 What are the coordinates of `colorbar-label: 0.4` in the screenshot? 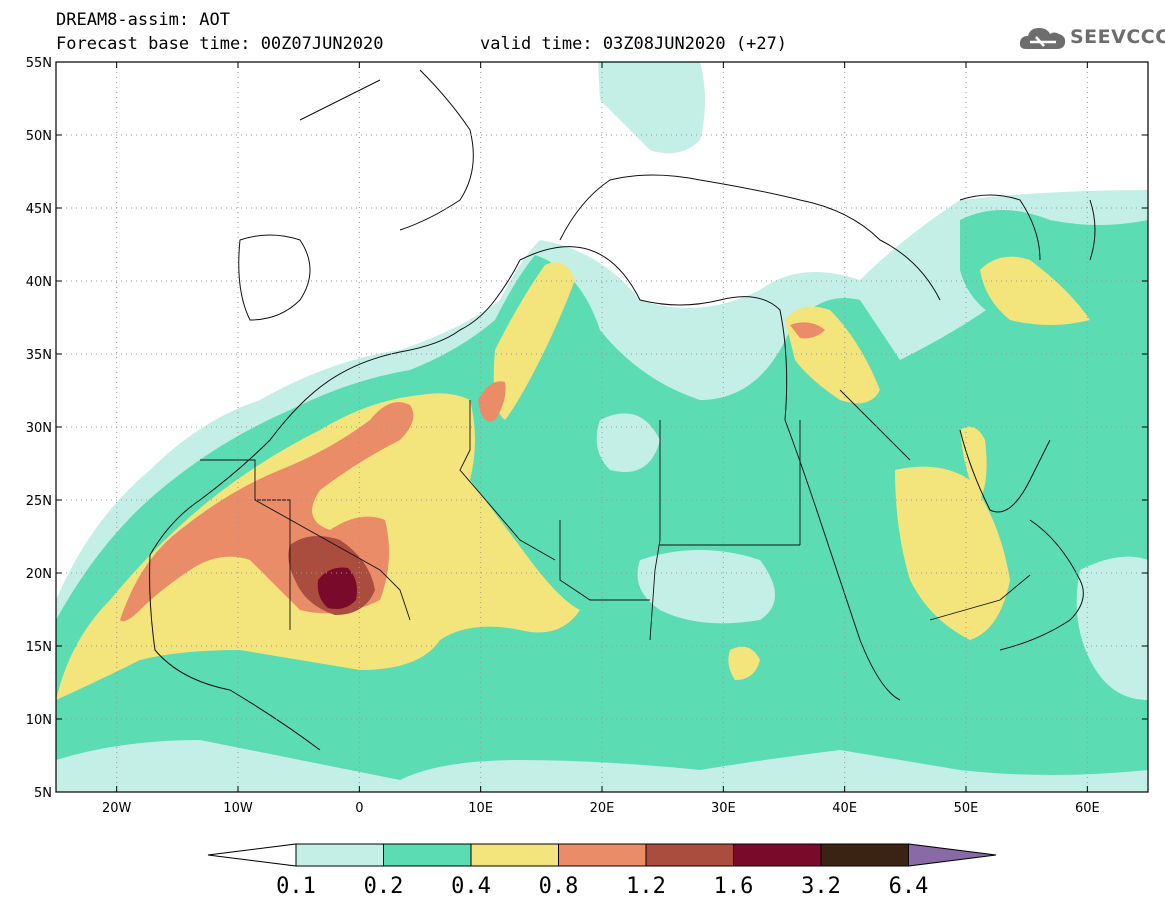 It's located at (471, 886).